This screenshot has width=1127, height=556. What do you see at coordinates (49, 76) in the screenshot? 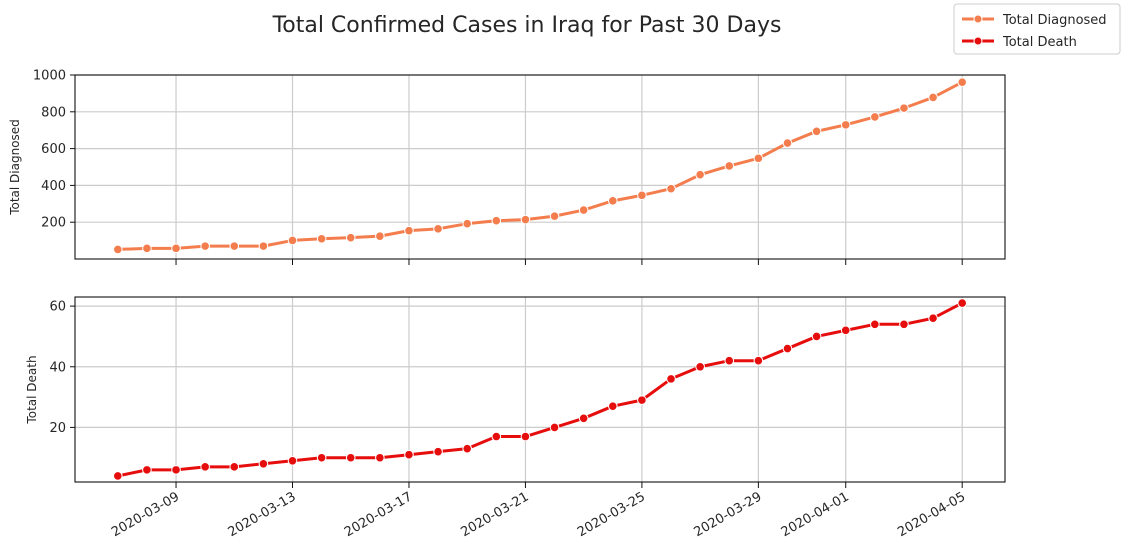
I see `y-tick-label: 1000` at bounding box center [49, 76].